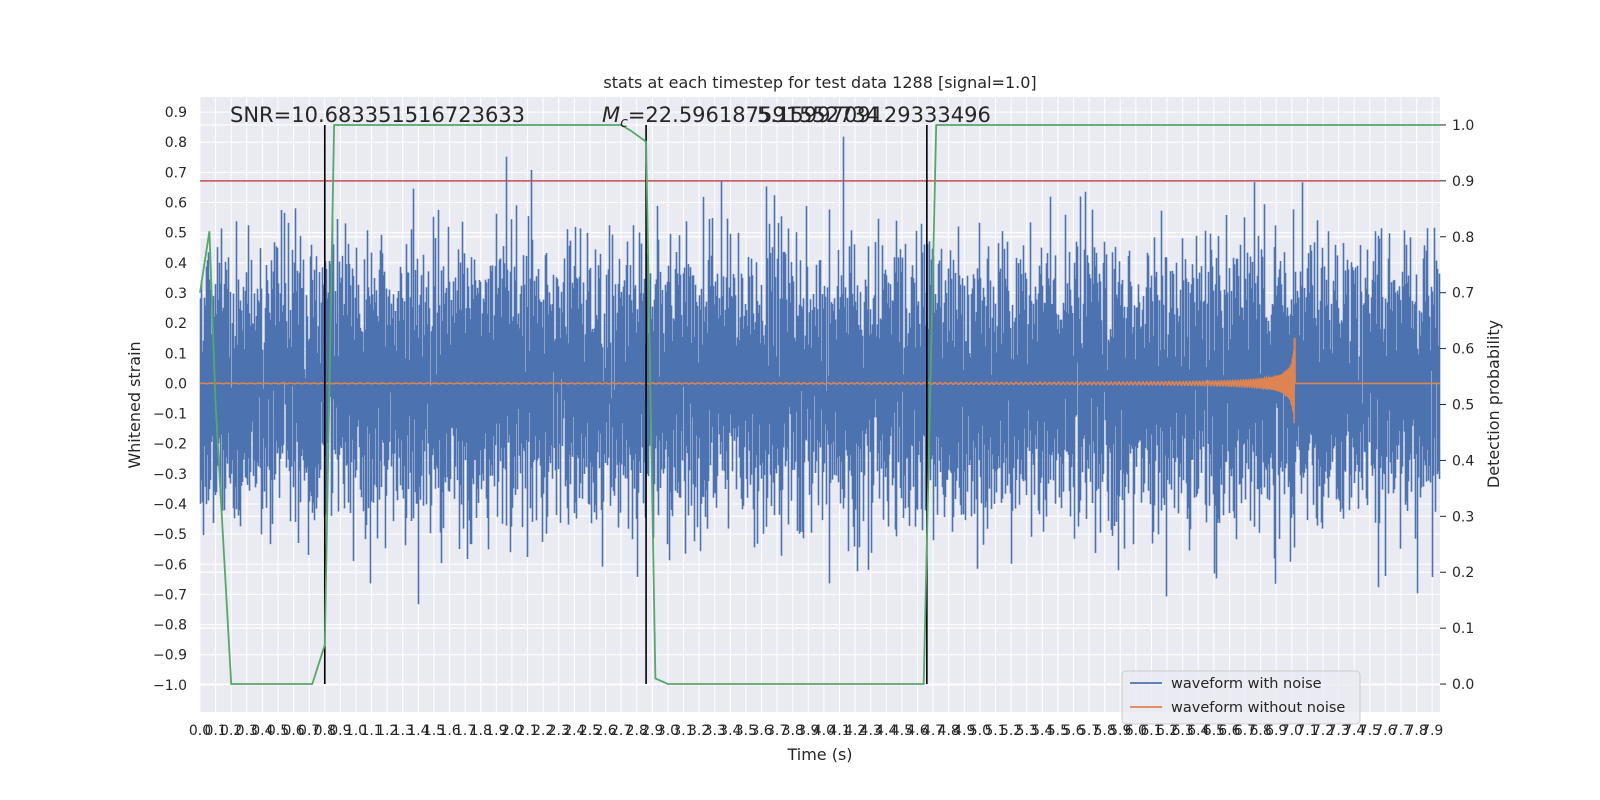  Describe the element at coordinates (793, 731) in the screenshot. I see `x-tick-label: 3.8` at that location.